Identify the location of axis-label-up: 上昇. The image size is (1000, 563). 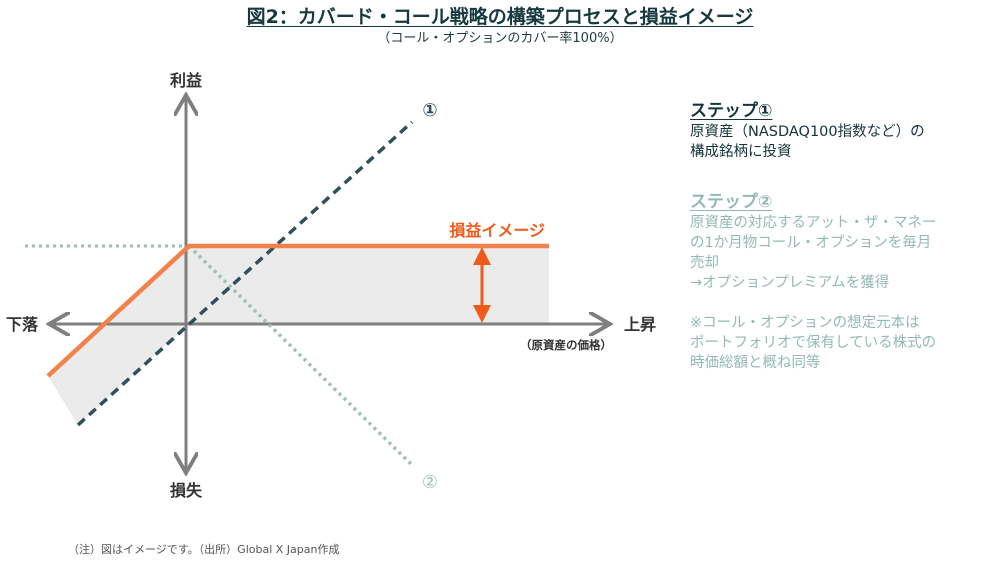
(640, 324).